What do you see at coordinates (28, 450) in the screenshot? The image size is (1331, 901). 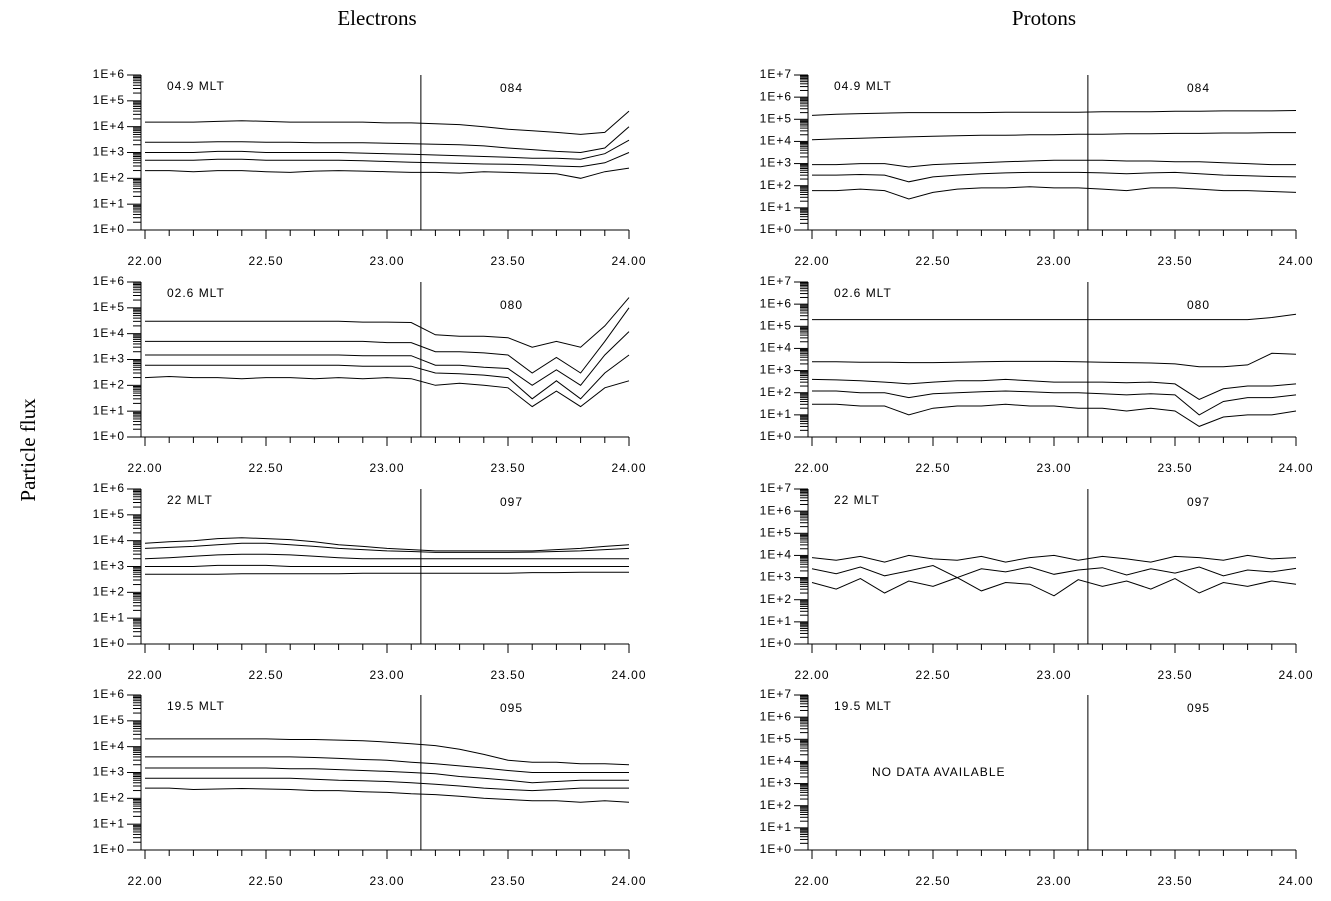 I see `y-axis-label: Particle flux` at bounding box center [28, 450].